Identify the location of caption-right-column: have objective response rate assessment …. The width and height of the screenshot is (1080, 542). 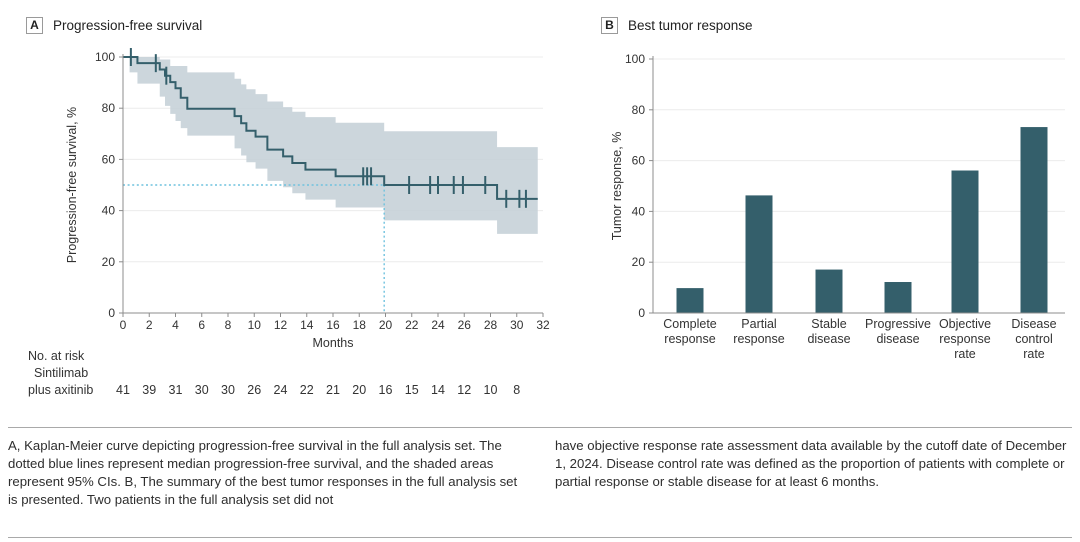
(811, 463).